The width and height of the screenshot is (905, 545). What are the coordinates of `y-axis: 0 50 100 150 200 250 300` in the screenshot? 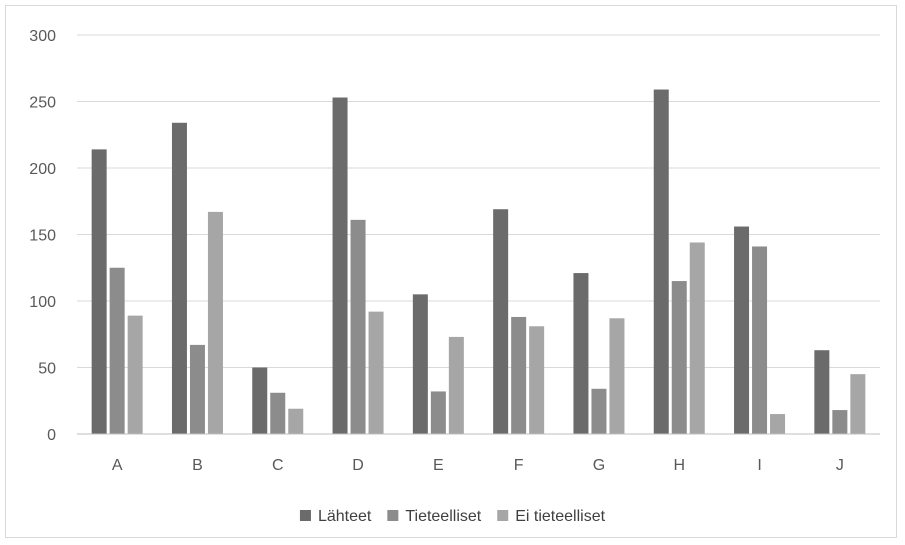 It's located at (42, 236).